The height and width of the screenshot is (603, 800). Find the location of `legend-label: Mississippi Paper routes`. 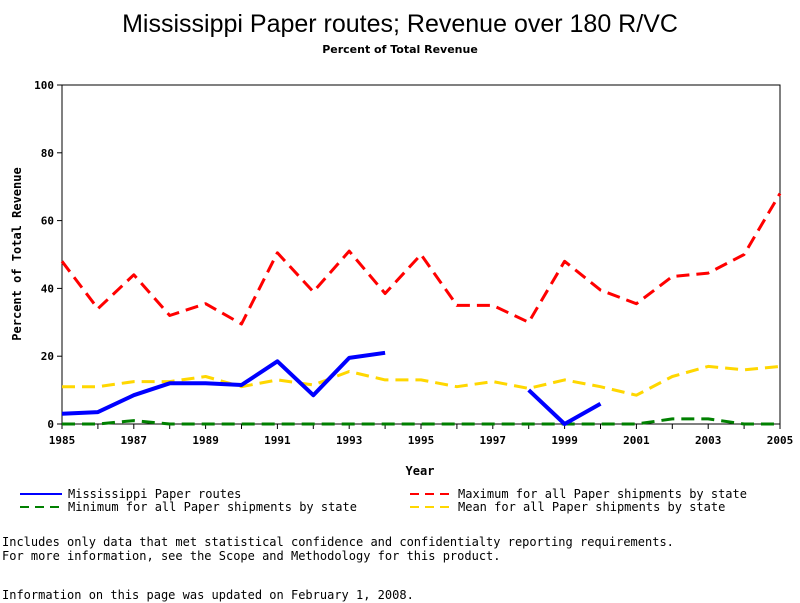

legend-label: Mississippi Paper routes is located at coordinates (154, 494).